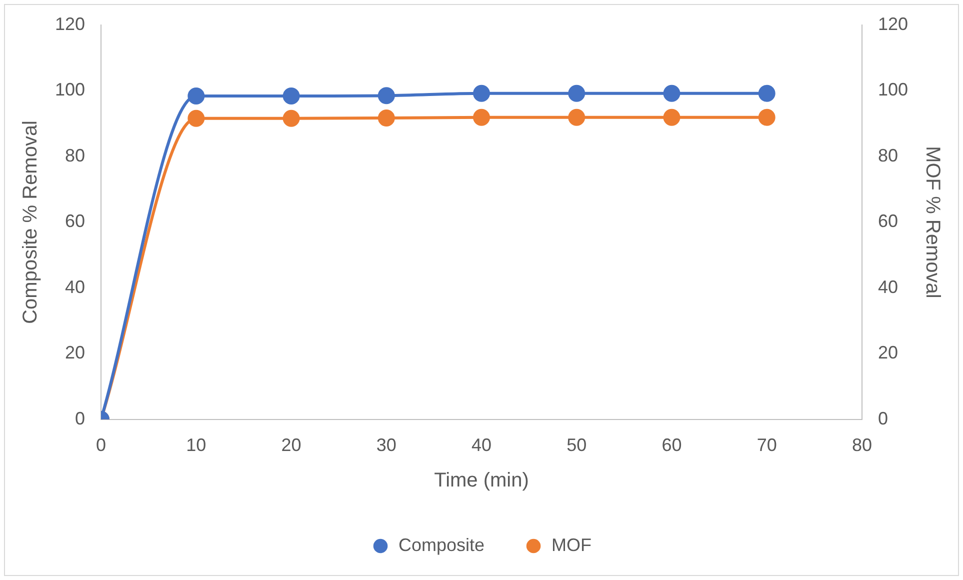 Image resolution: width=963 pixels, height=580 pixels. Describe the element at coordinates (75, 286) in the screenshot. I see `y-tick-label: 40` at that location.